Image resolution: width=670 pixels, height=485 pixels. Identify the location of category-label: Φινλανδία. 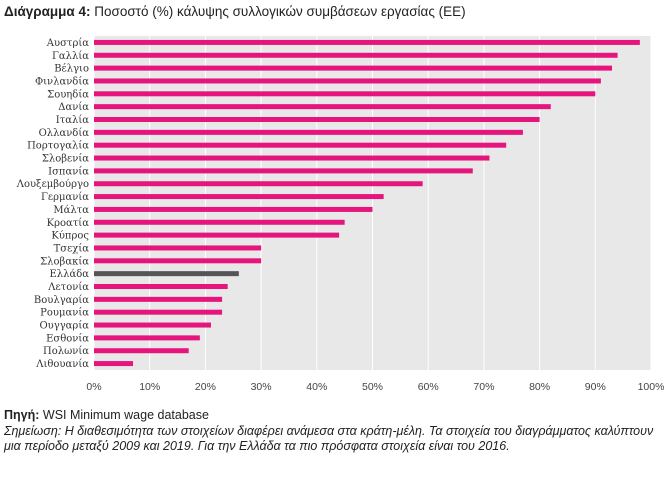
(62, 81).